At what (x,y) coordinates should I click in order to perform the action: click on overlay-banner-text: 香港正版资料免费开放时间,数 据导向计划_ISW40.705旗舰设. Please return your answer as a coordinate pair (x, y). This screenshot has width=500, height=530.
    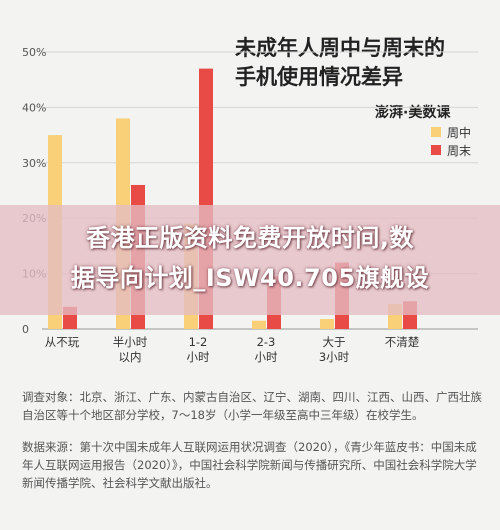
    Looking at the image, I should click on (250, 258).